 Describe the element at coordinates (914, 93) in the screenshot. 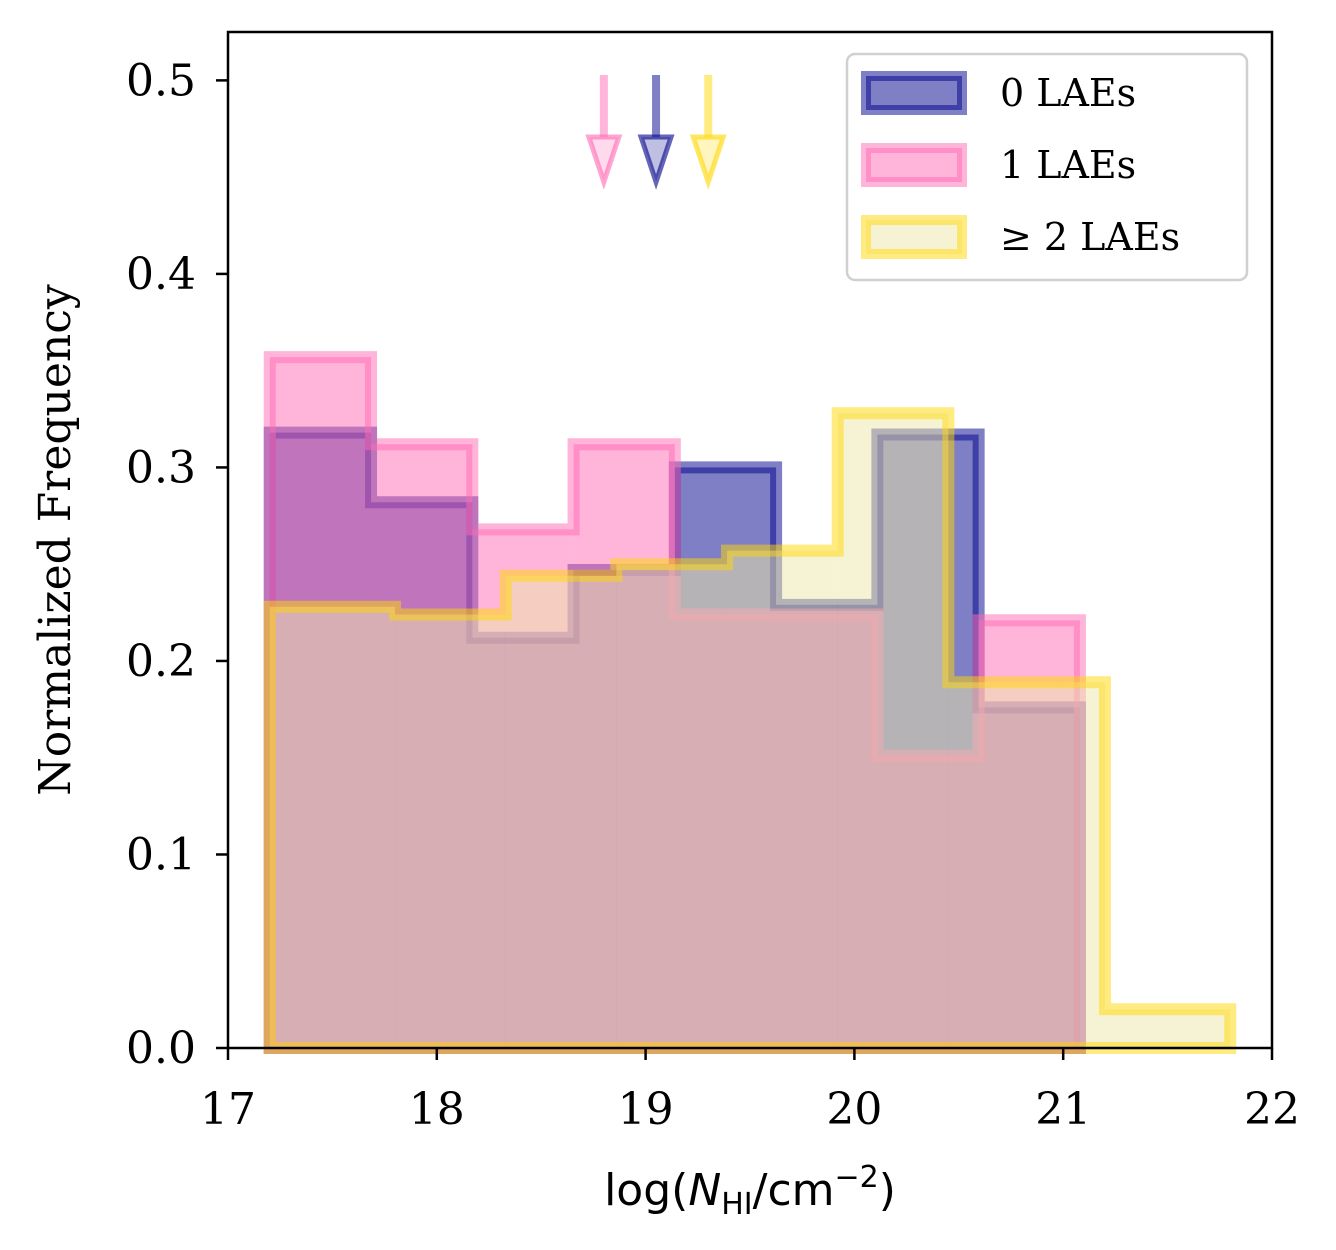

I see `legend-swatch-0-laes` at that location.